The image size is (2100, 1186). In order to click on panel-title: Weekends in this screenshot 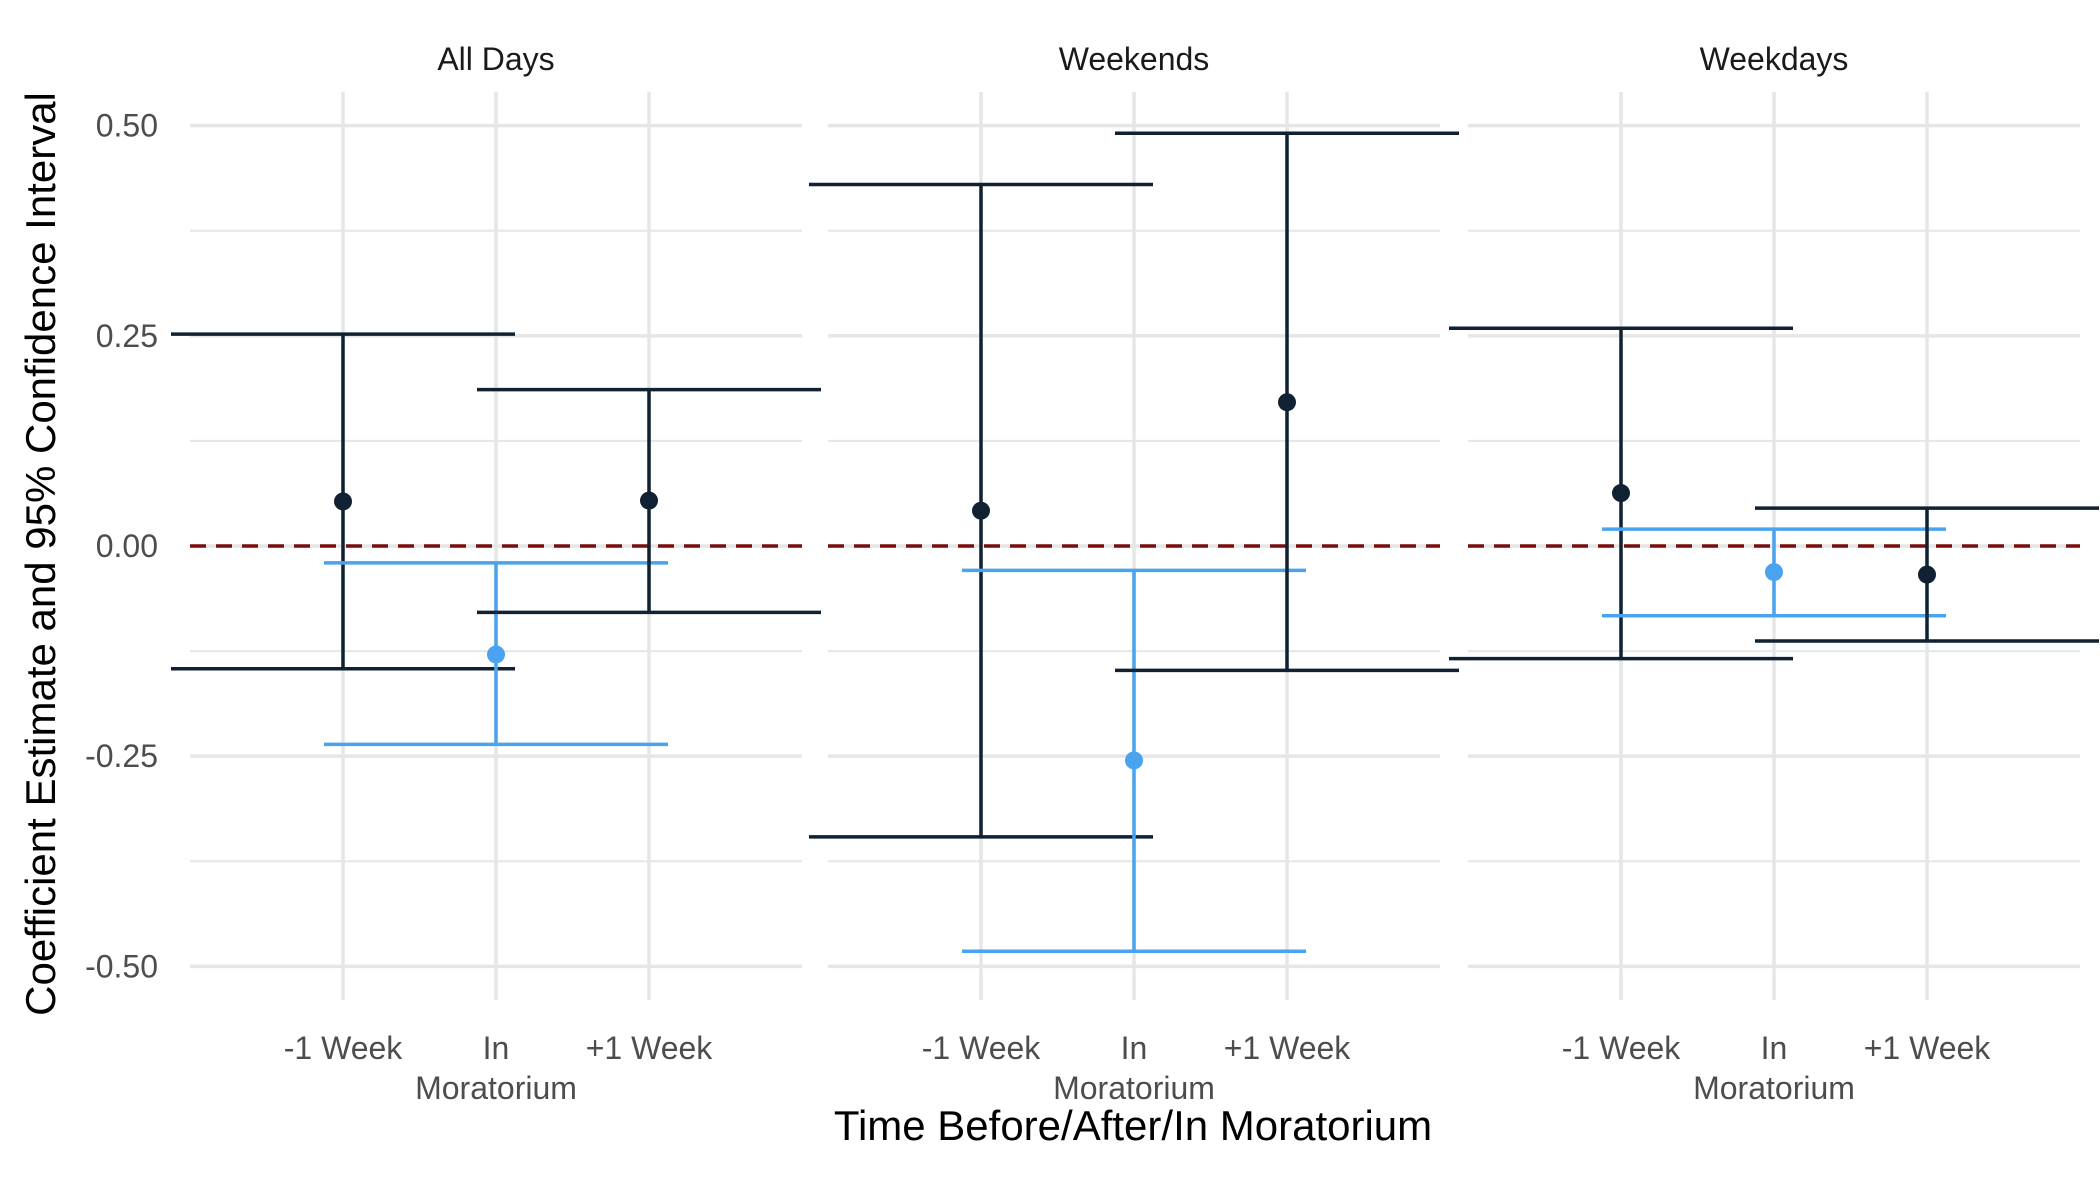, I will do `click(1134, 59)`.